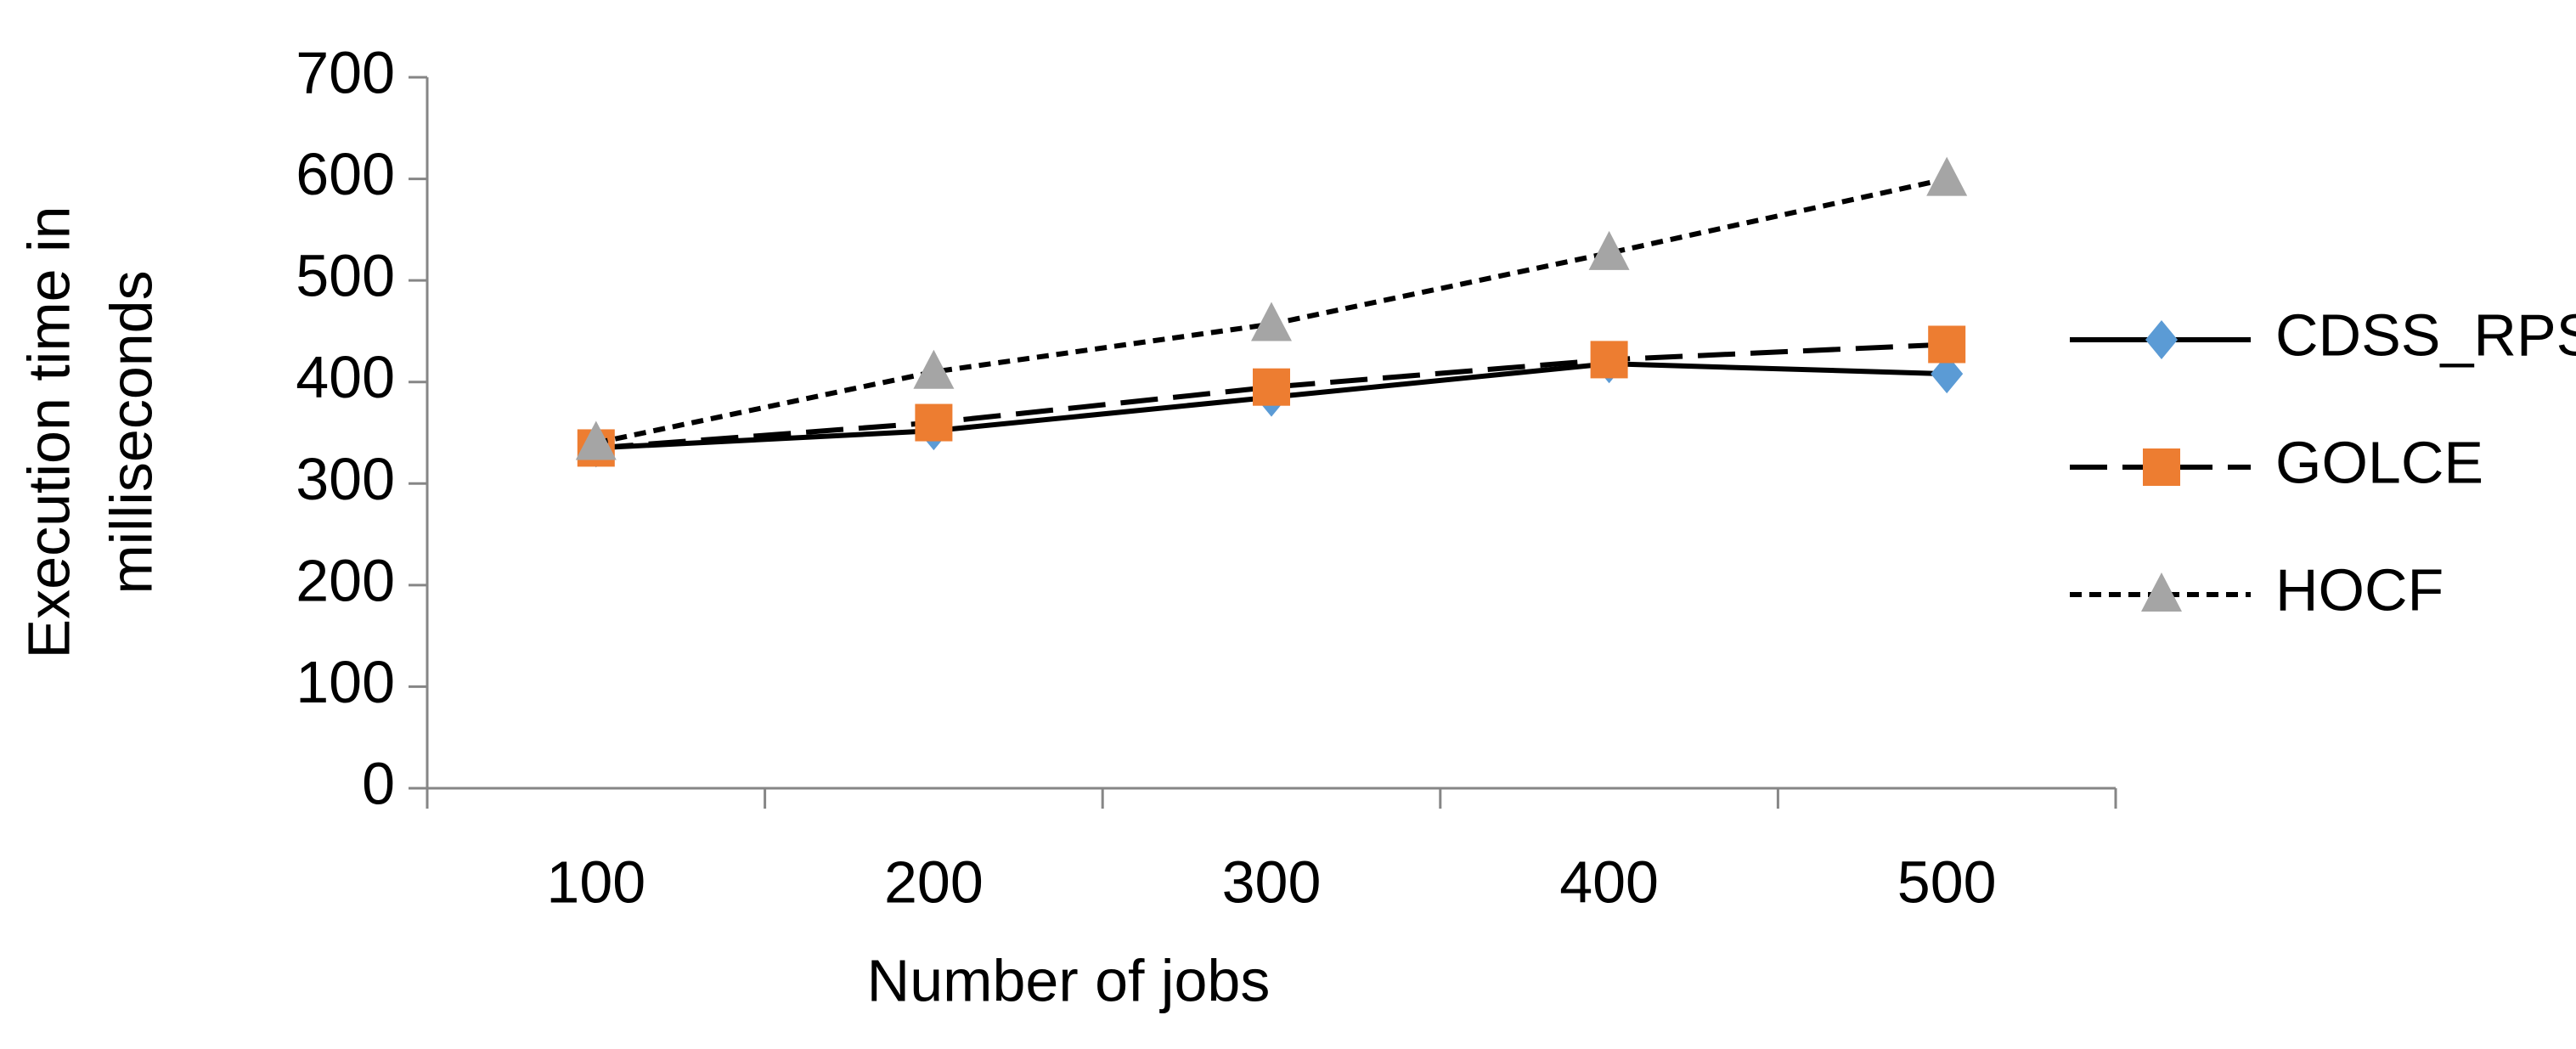 Image resolution: width=2576 pixels, height=1049 pixels. Describe the element at coordinates (345, 682) in the screenshot. I see `y-tick-label: 100` at that location.